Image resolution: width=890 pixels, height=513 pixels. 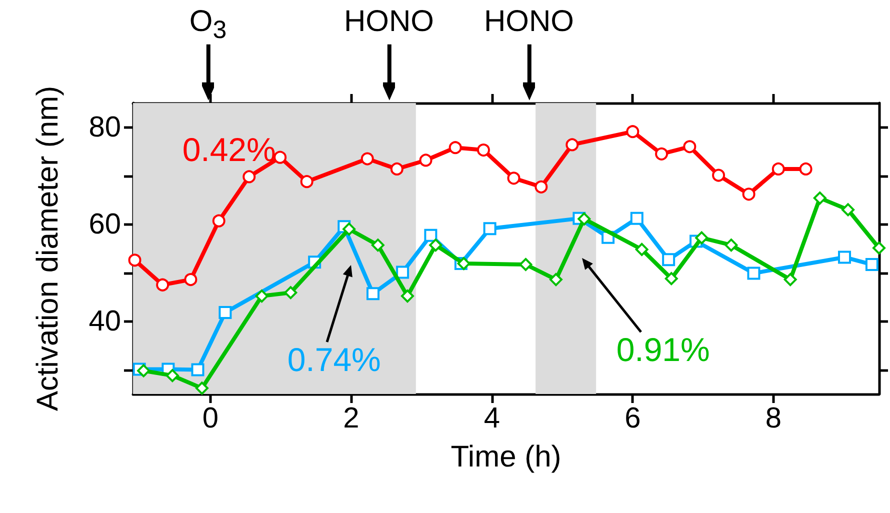 I want to click on x-tick-label: 0, so click(x=210, y=418).